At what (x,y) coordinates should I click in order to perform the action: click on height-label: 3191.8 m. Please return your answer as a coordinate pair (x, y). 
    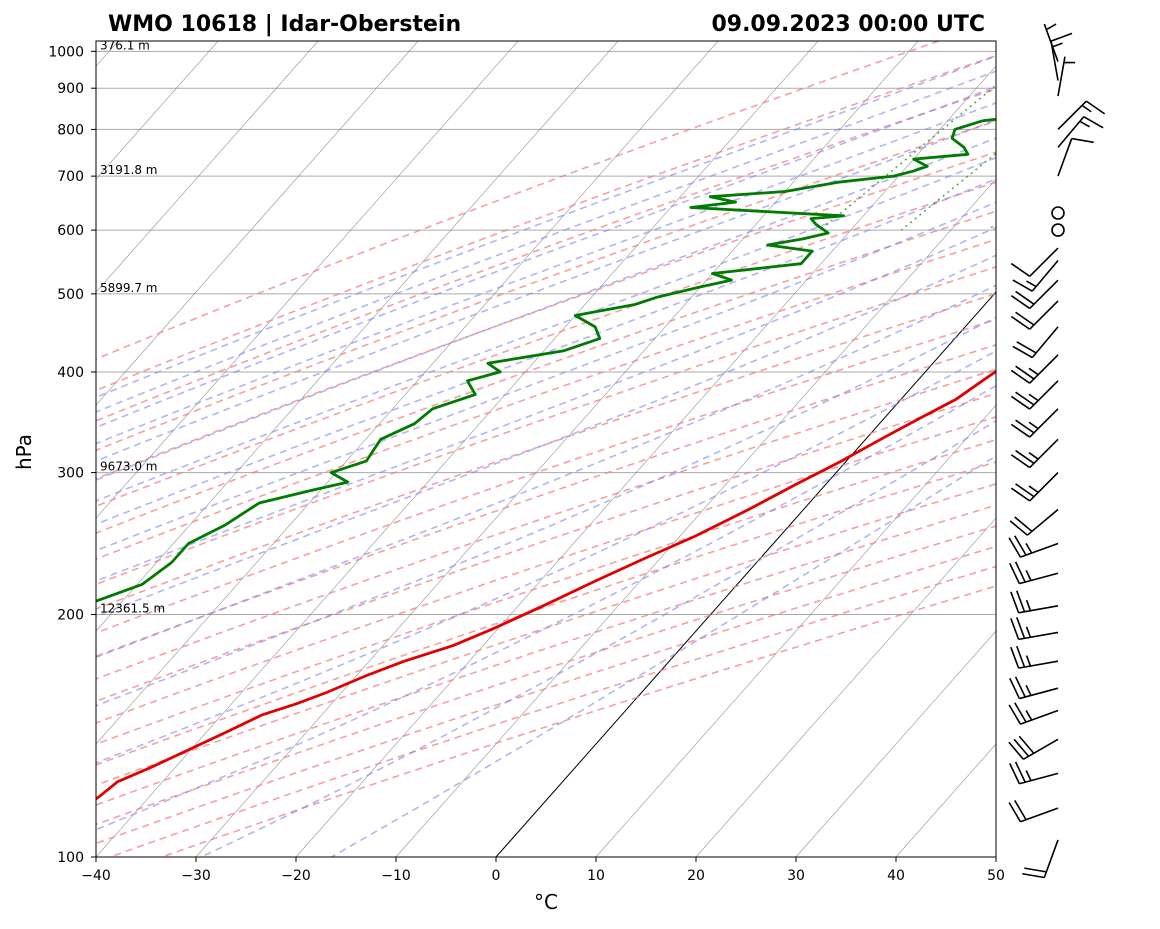
    Looking at the image, I should click on (129, 170).